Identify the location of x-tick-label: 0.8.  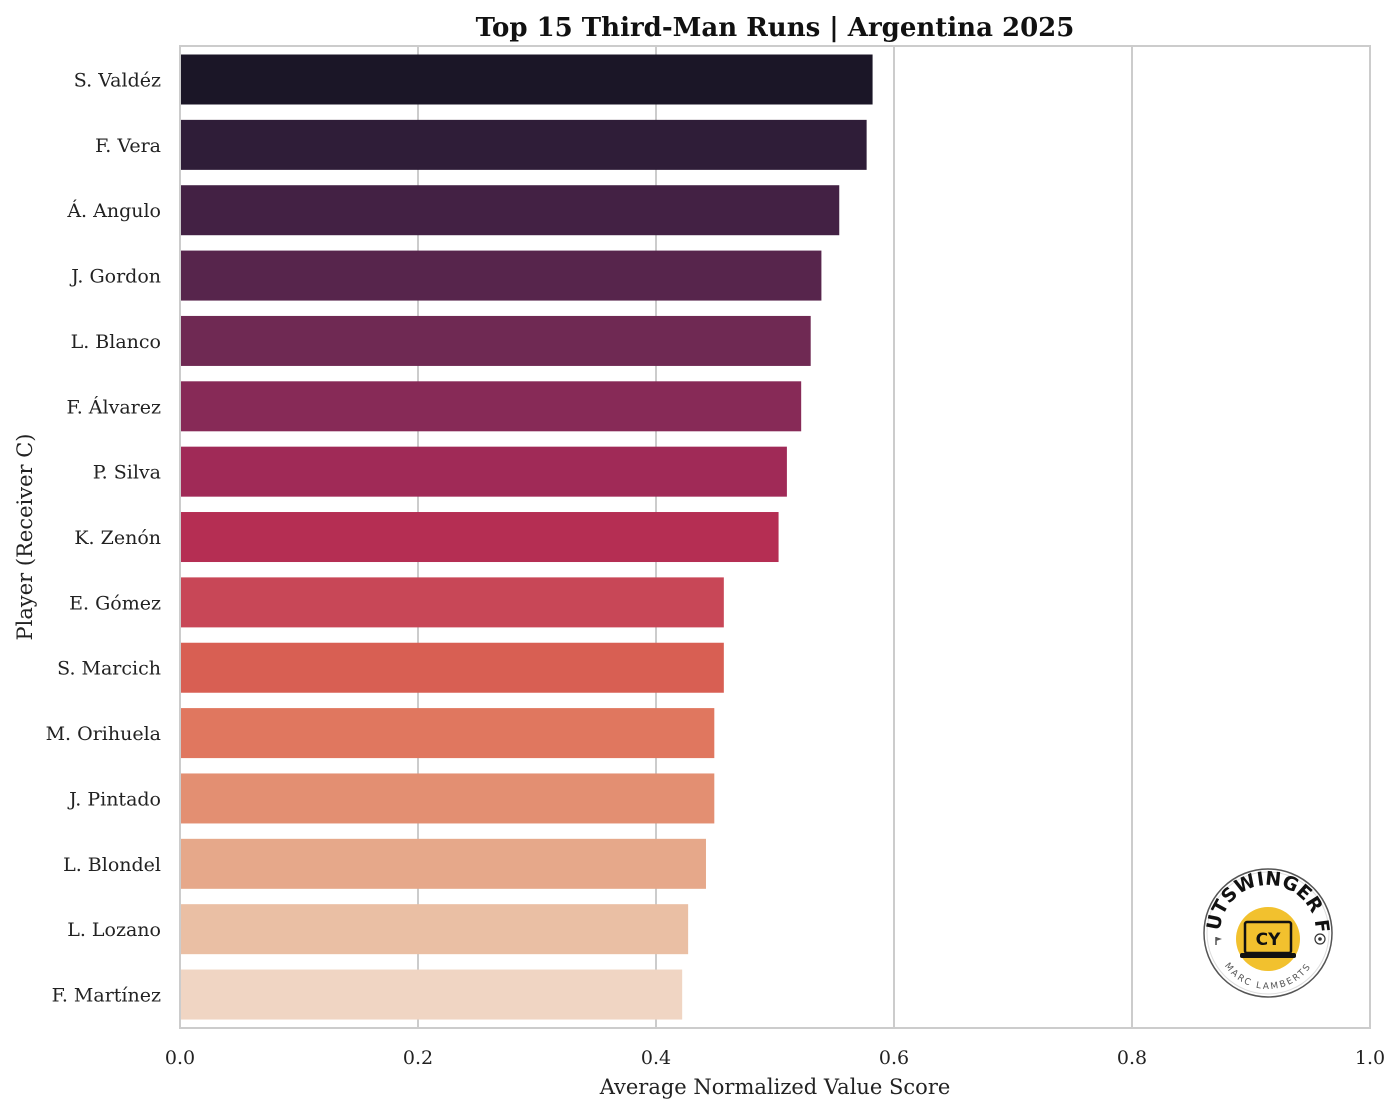
(1132, 1058).